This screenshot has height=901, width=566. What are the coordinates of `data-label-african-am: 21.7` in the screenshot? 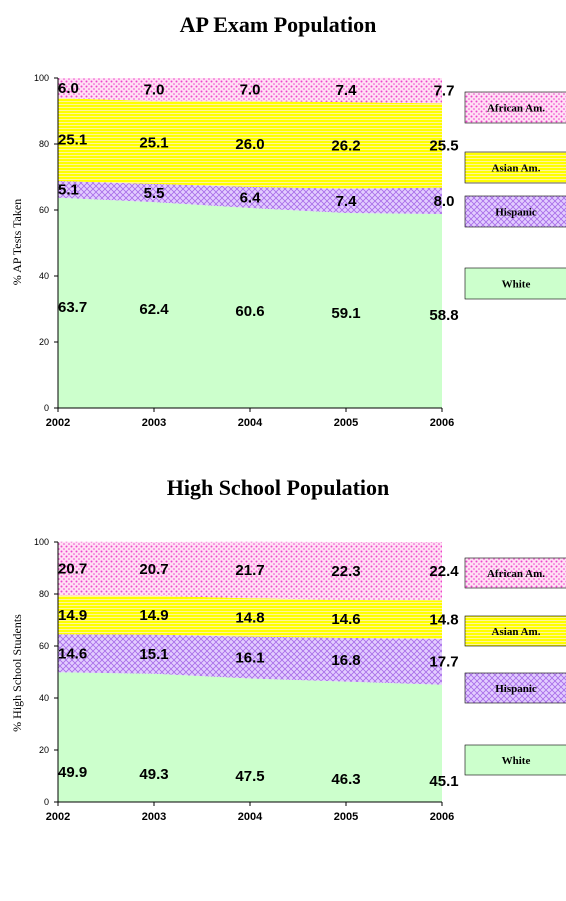 It's located at (249, 570).